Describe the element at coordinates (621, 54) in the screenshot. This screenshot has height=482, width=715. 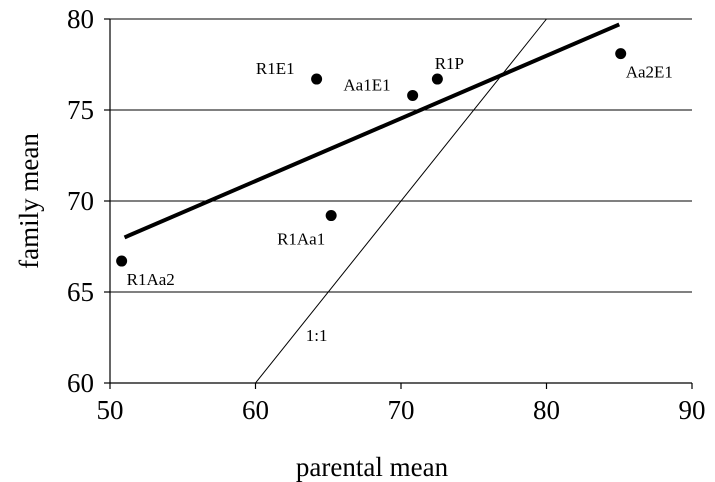
I see `data-point-Aa2E1` at that location.